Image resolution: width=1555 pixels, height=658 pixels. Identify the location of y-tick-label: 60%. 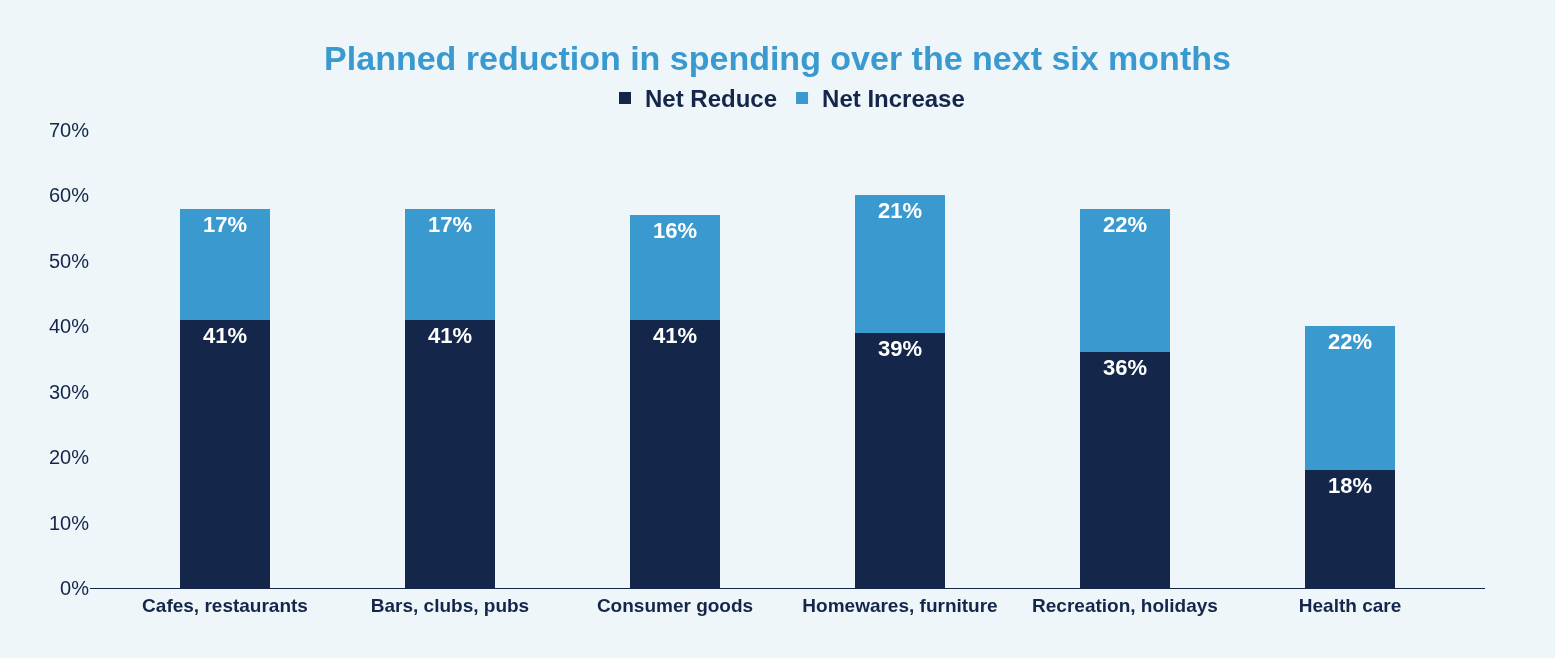
(69, 195).